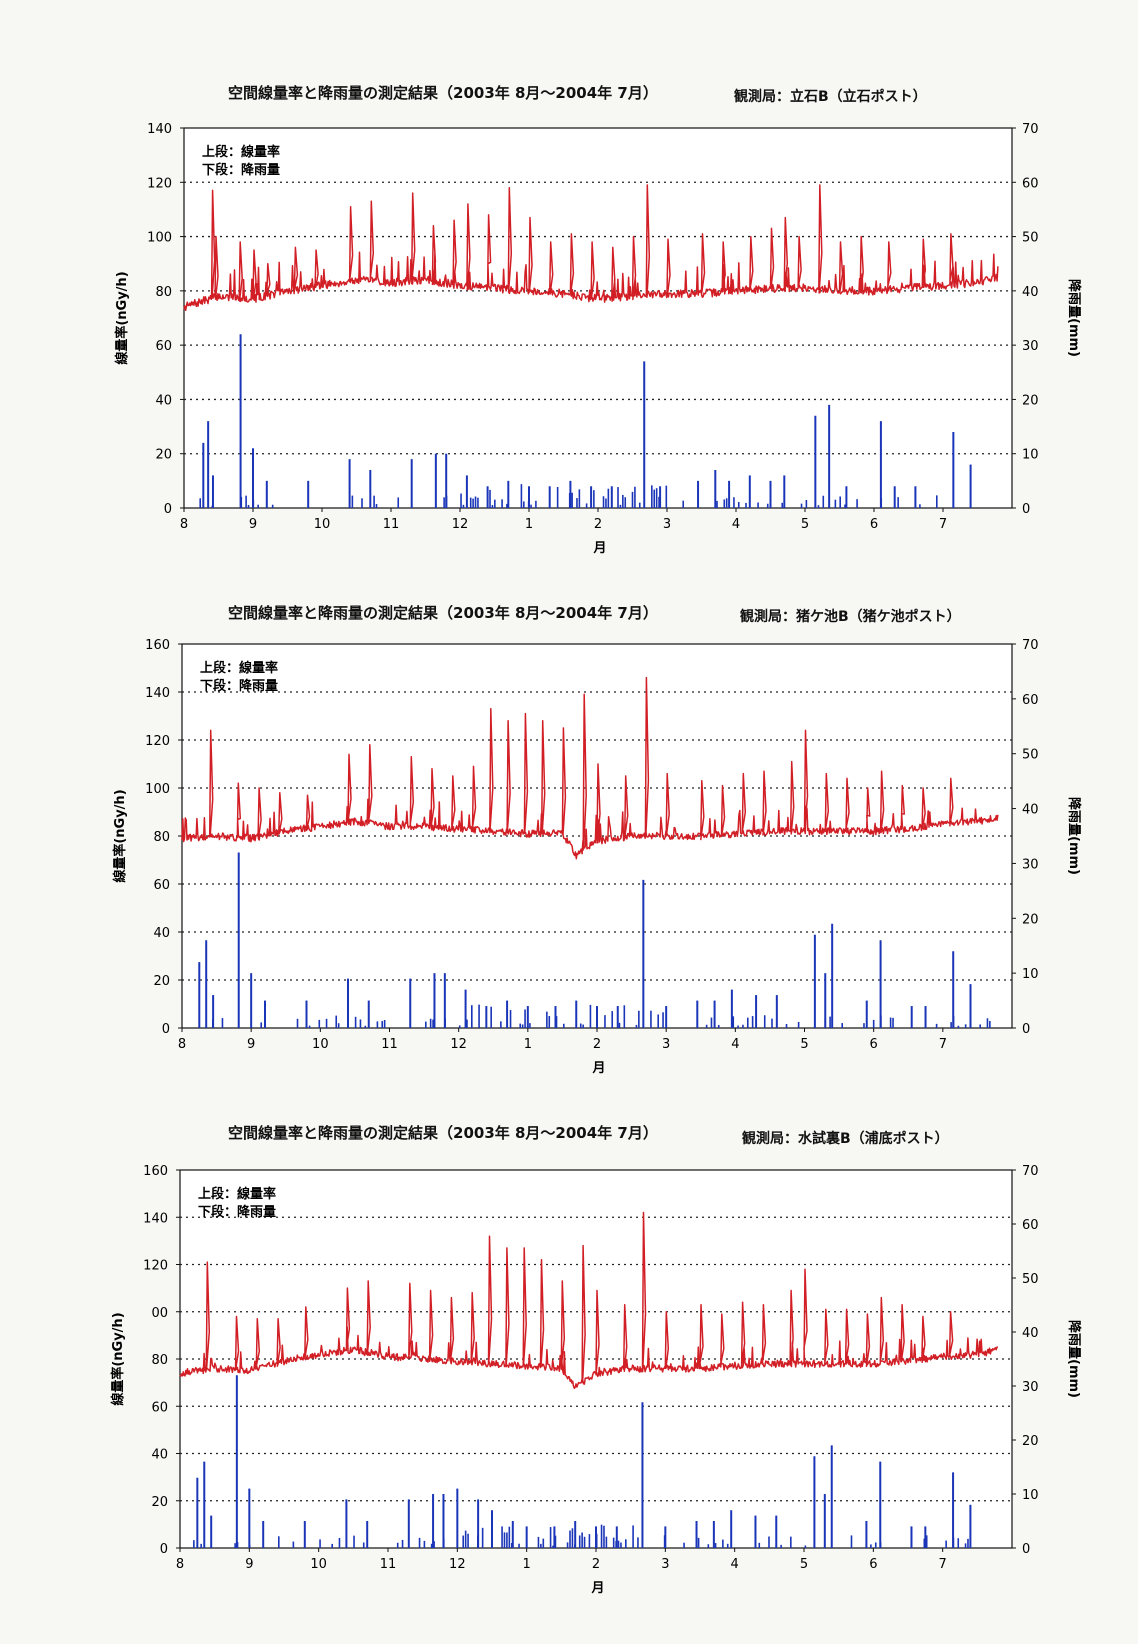 The height and width of the screenshot is (1644, 1138). I want to click on station-label: 観測局：立石B（立石ポスト）, so click(830, 97).